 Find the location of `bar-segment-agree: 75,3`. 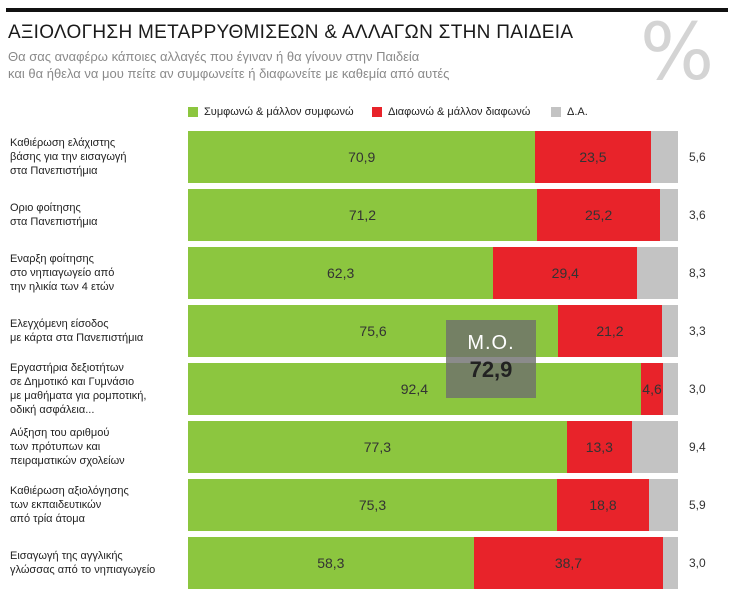

bar-segment-agree: 75,3 is located at coordinates (372, 505).